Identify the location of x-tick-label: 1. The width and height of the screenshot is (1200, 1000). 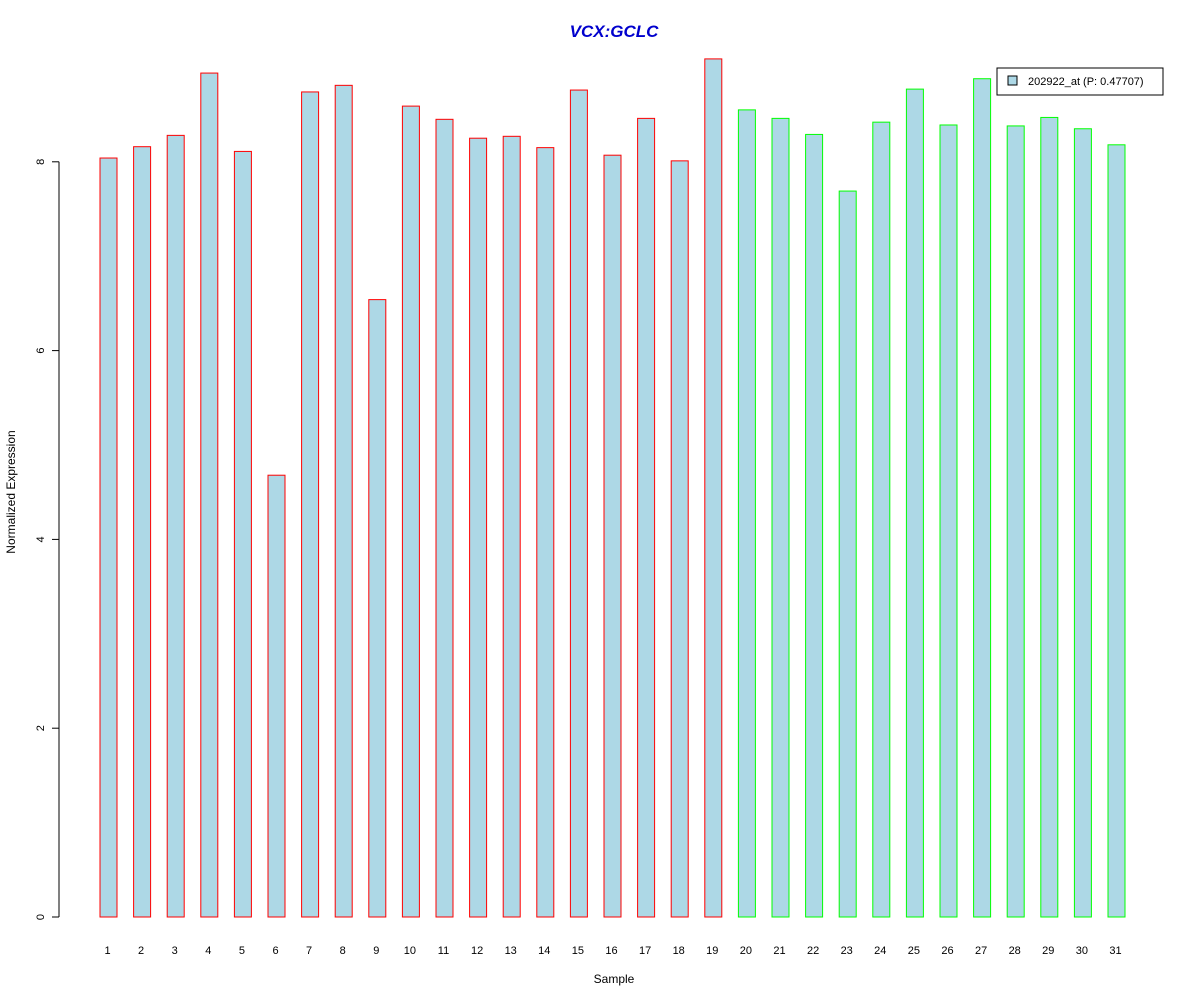
(107, 951).